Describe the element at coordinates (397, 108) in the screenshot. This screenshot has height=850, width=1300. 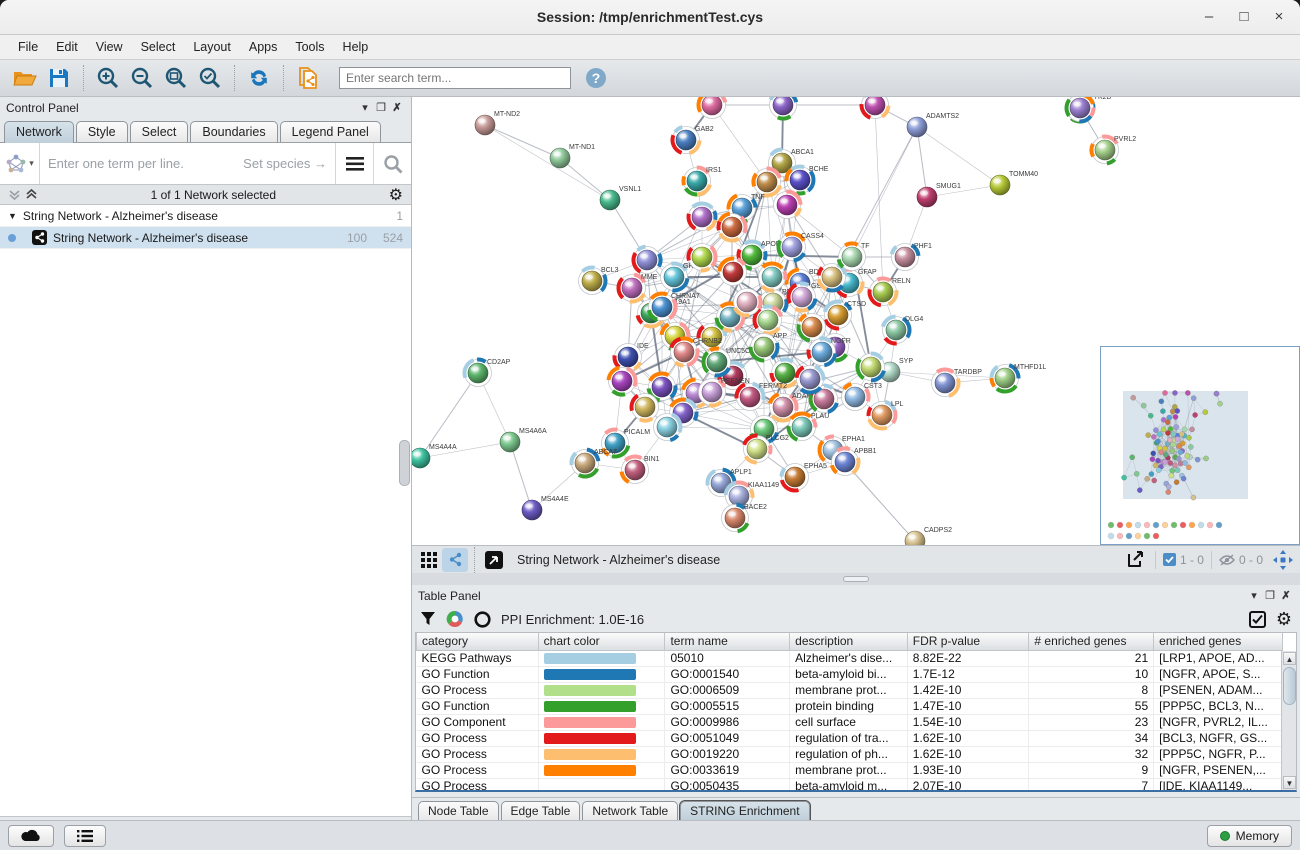
I see `close-panel-icon: ✗` at that location.